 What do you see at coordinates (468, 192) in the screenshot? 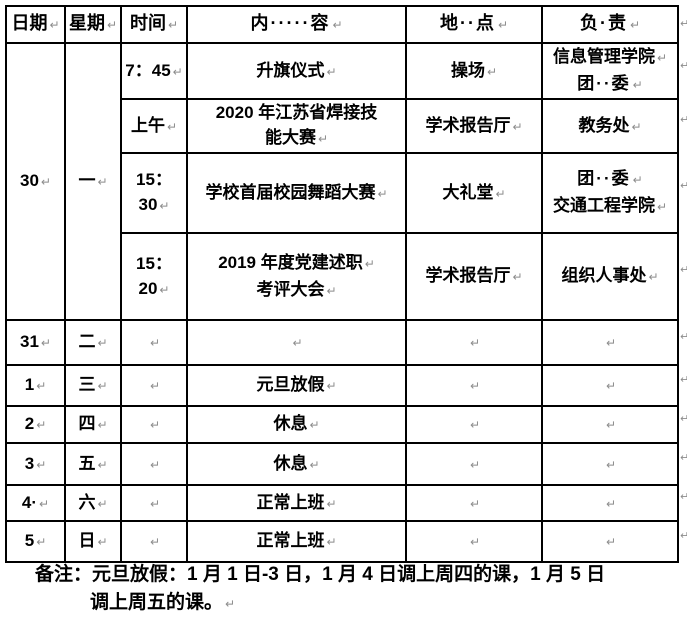
I see `place-value: 大礼堂` at bounding box center [468, 192].